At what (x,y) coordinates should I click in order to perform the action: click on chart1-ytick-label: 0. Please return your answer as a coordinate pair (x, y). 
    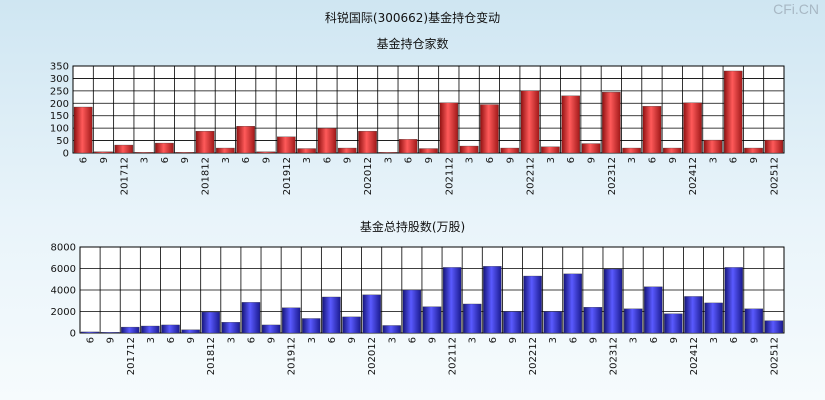
    Looking at the image, I should click on (66, 154).